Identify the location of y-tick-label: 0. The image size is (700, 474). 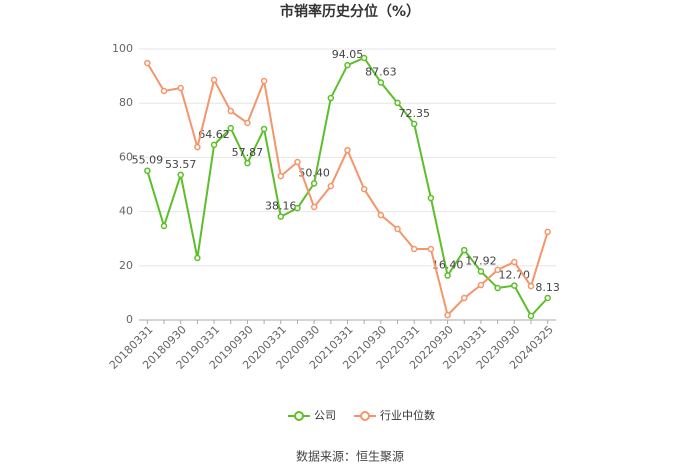
(129, 319).